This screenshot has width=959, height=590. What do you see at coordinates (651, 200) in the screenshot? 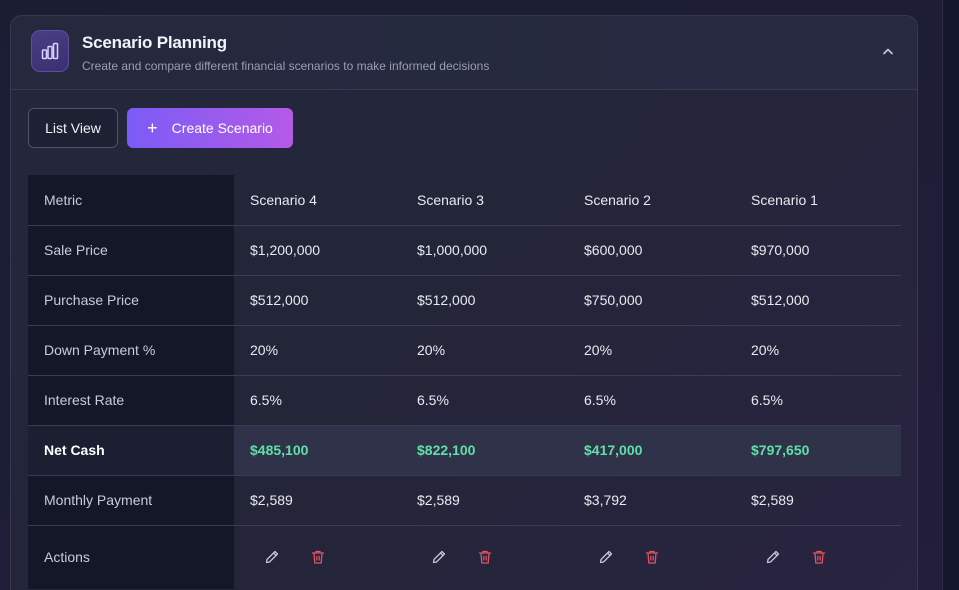
I see `column-header-scenario-2: Scenario 2` at bounding box center [651, 200].